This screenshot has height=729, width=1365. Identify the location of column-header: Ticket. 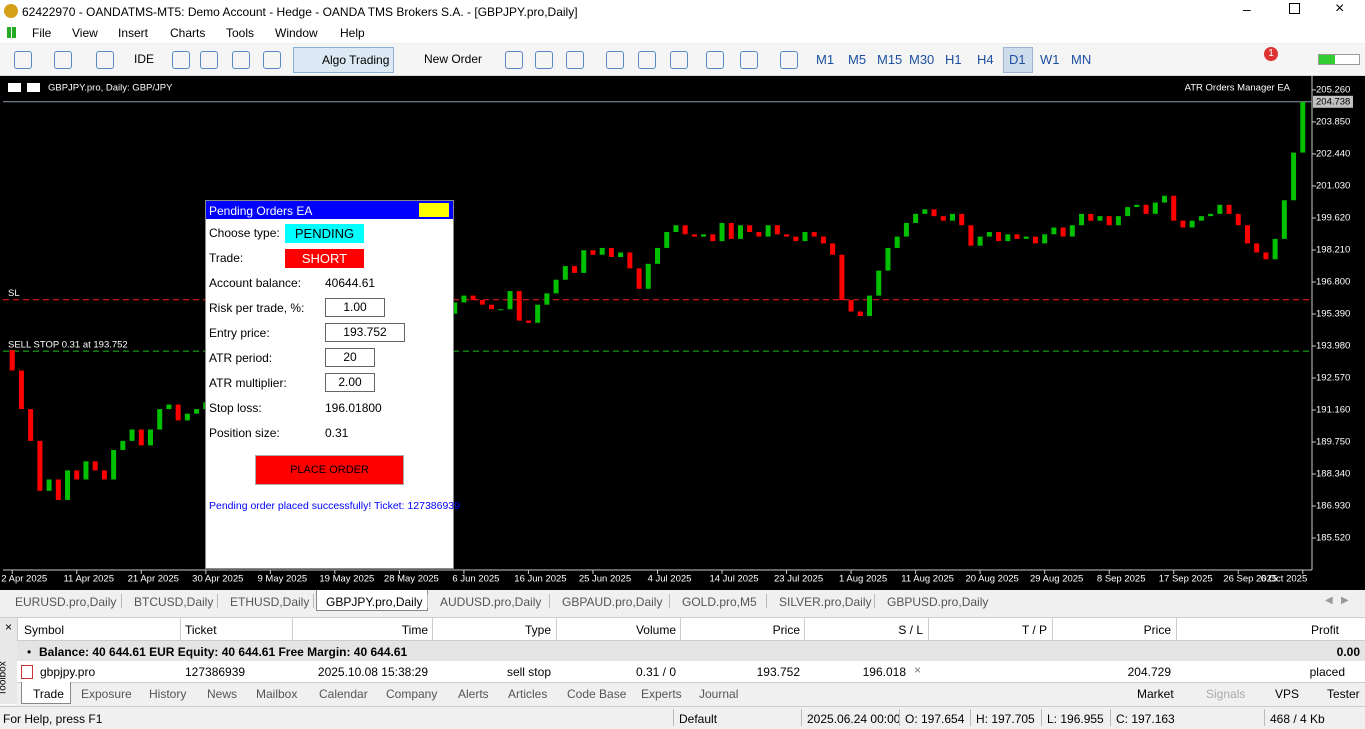
(201, 630).